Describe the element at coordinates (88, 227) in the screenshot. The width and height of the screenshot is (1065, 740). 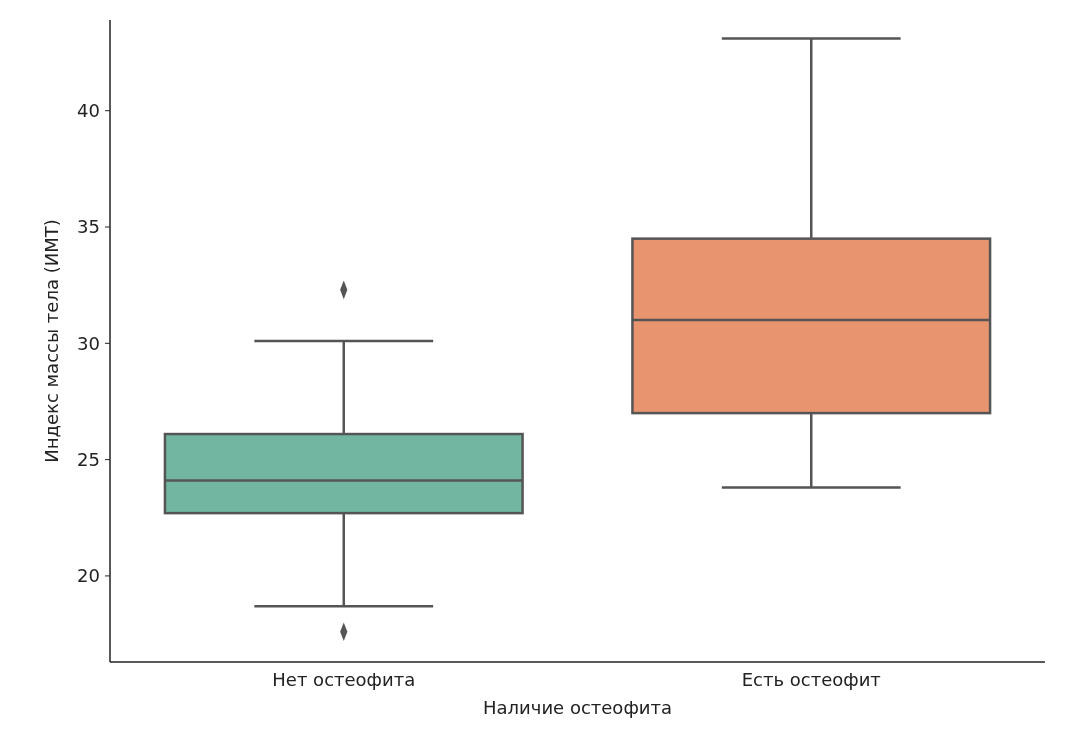
I see `y-tick-label: 35` at that location.